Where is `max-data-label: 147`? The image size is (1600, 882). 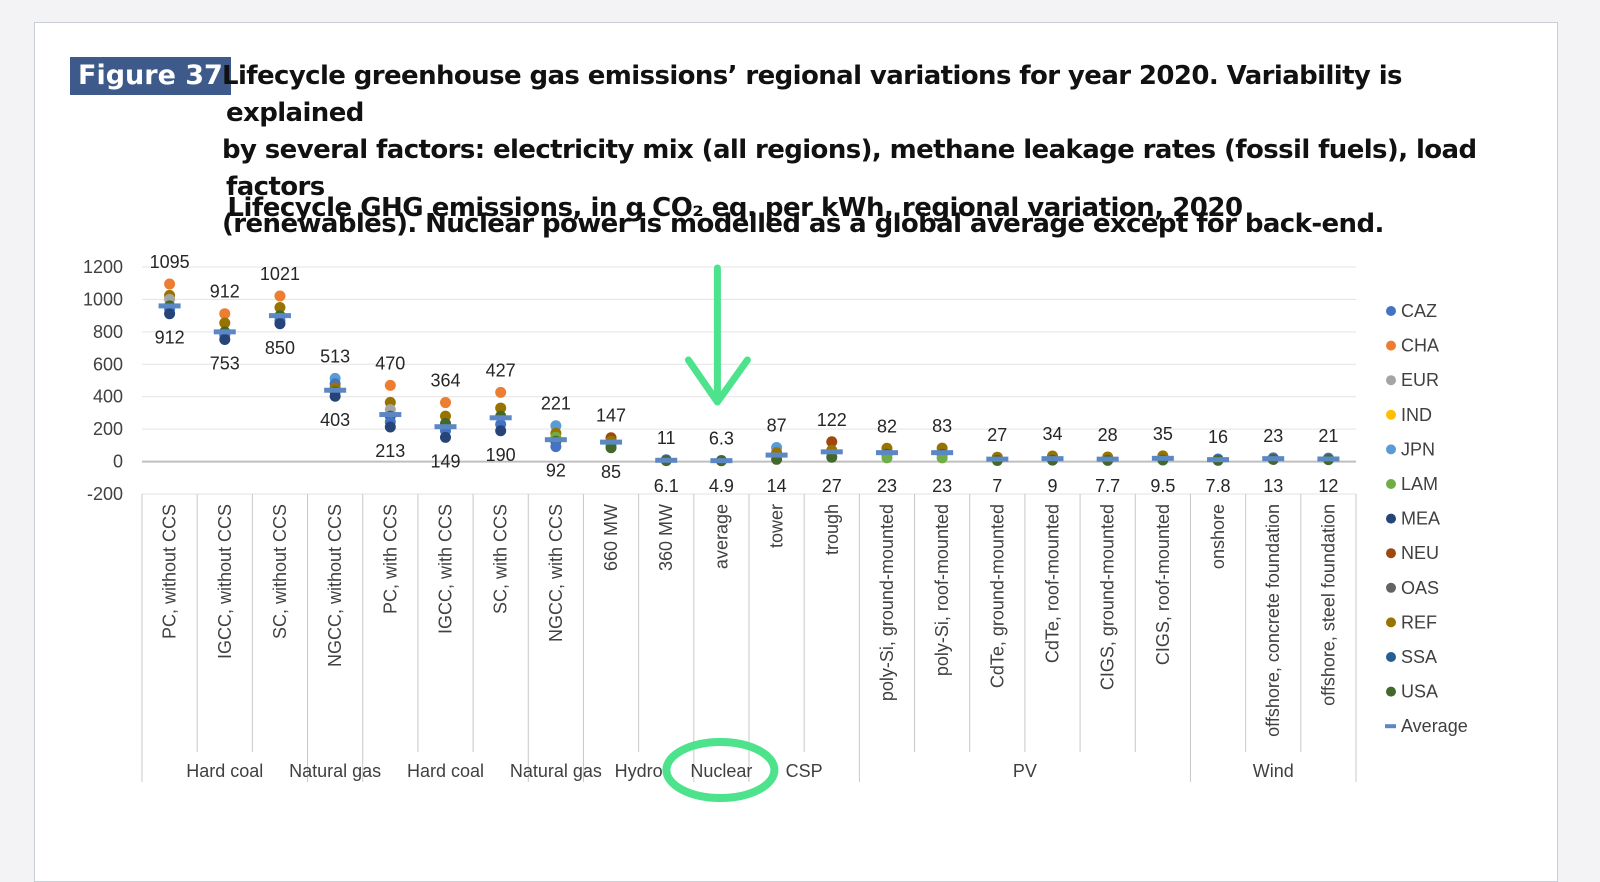 max-data-label: 147 is located at coordinates (611, 416).